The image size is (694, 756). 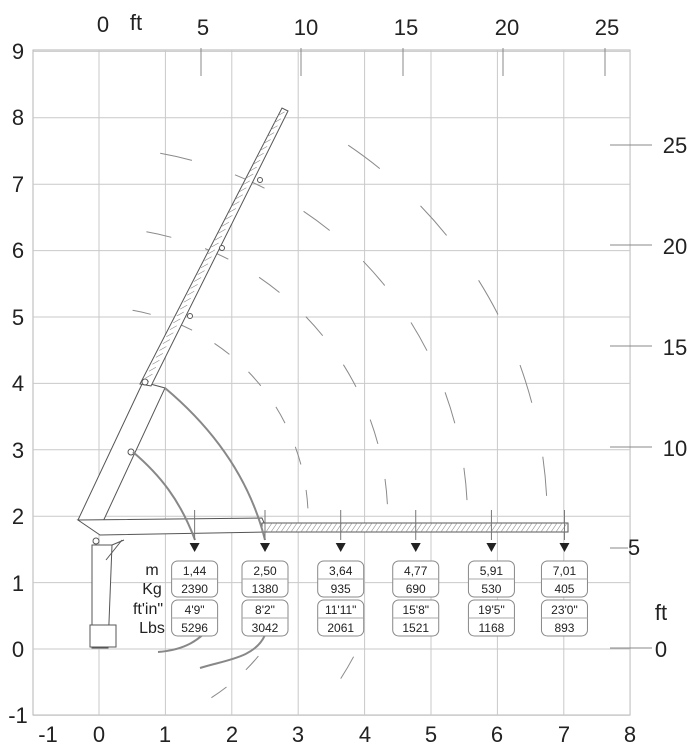 I want to click on load-capacity-kg: 690, so click(x=416, y=589).